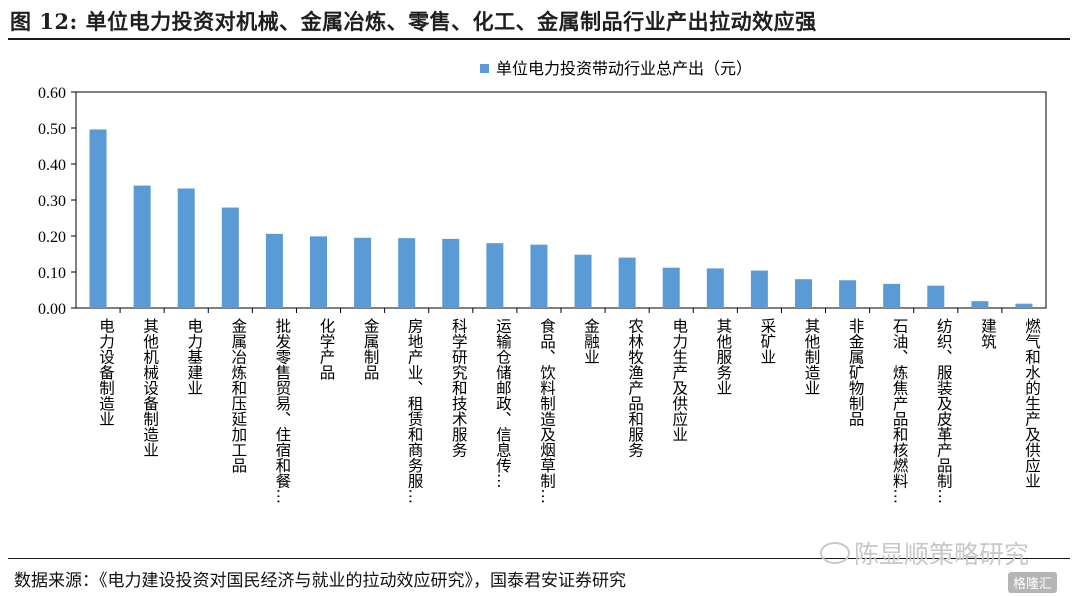 The image size is (1080, 597). What do you see at coordinates (942, 554) in the screenshot?
I see `watermark-text: 陈显顺策略研究` at bounding box center [942, 554].